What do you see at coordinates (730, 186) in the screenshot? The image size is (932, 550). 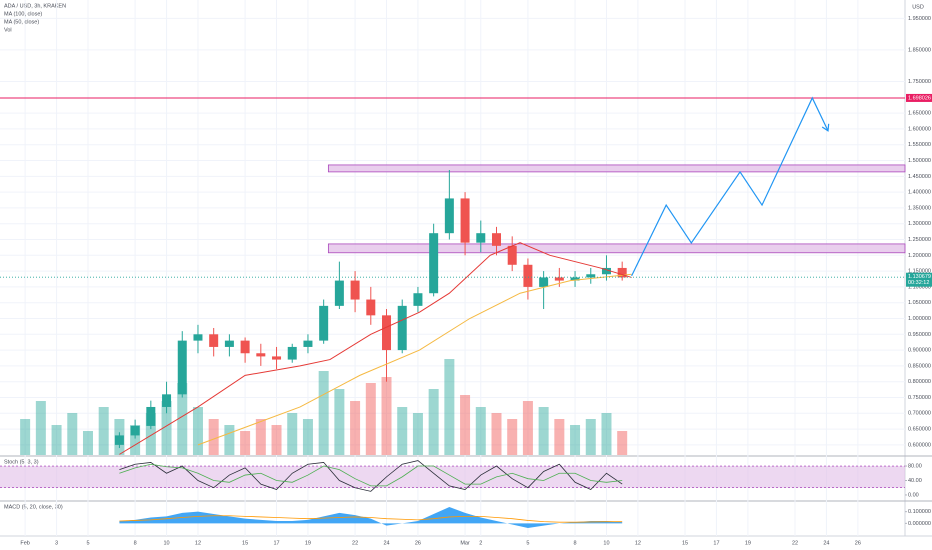 I see `projection-line` at bounding box center [730, 186].